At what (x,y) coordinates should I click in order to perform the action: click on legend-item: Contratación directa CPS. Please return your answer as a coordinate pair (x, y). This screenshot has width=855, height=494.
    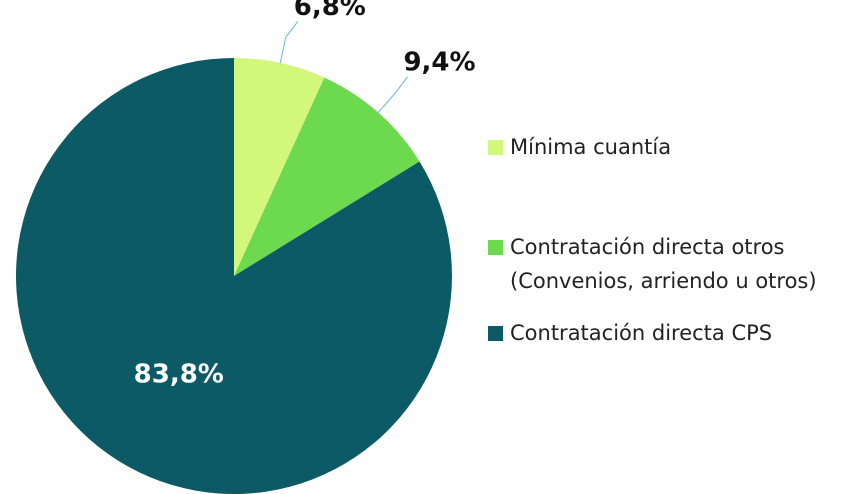
    Looking at the image, I should click on (669, 333).